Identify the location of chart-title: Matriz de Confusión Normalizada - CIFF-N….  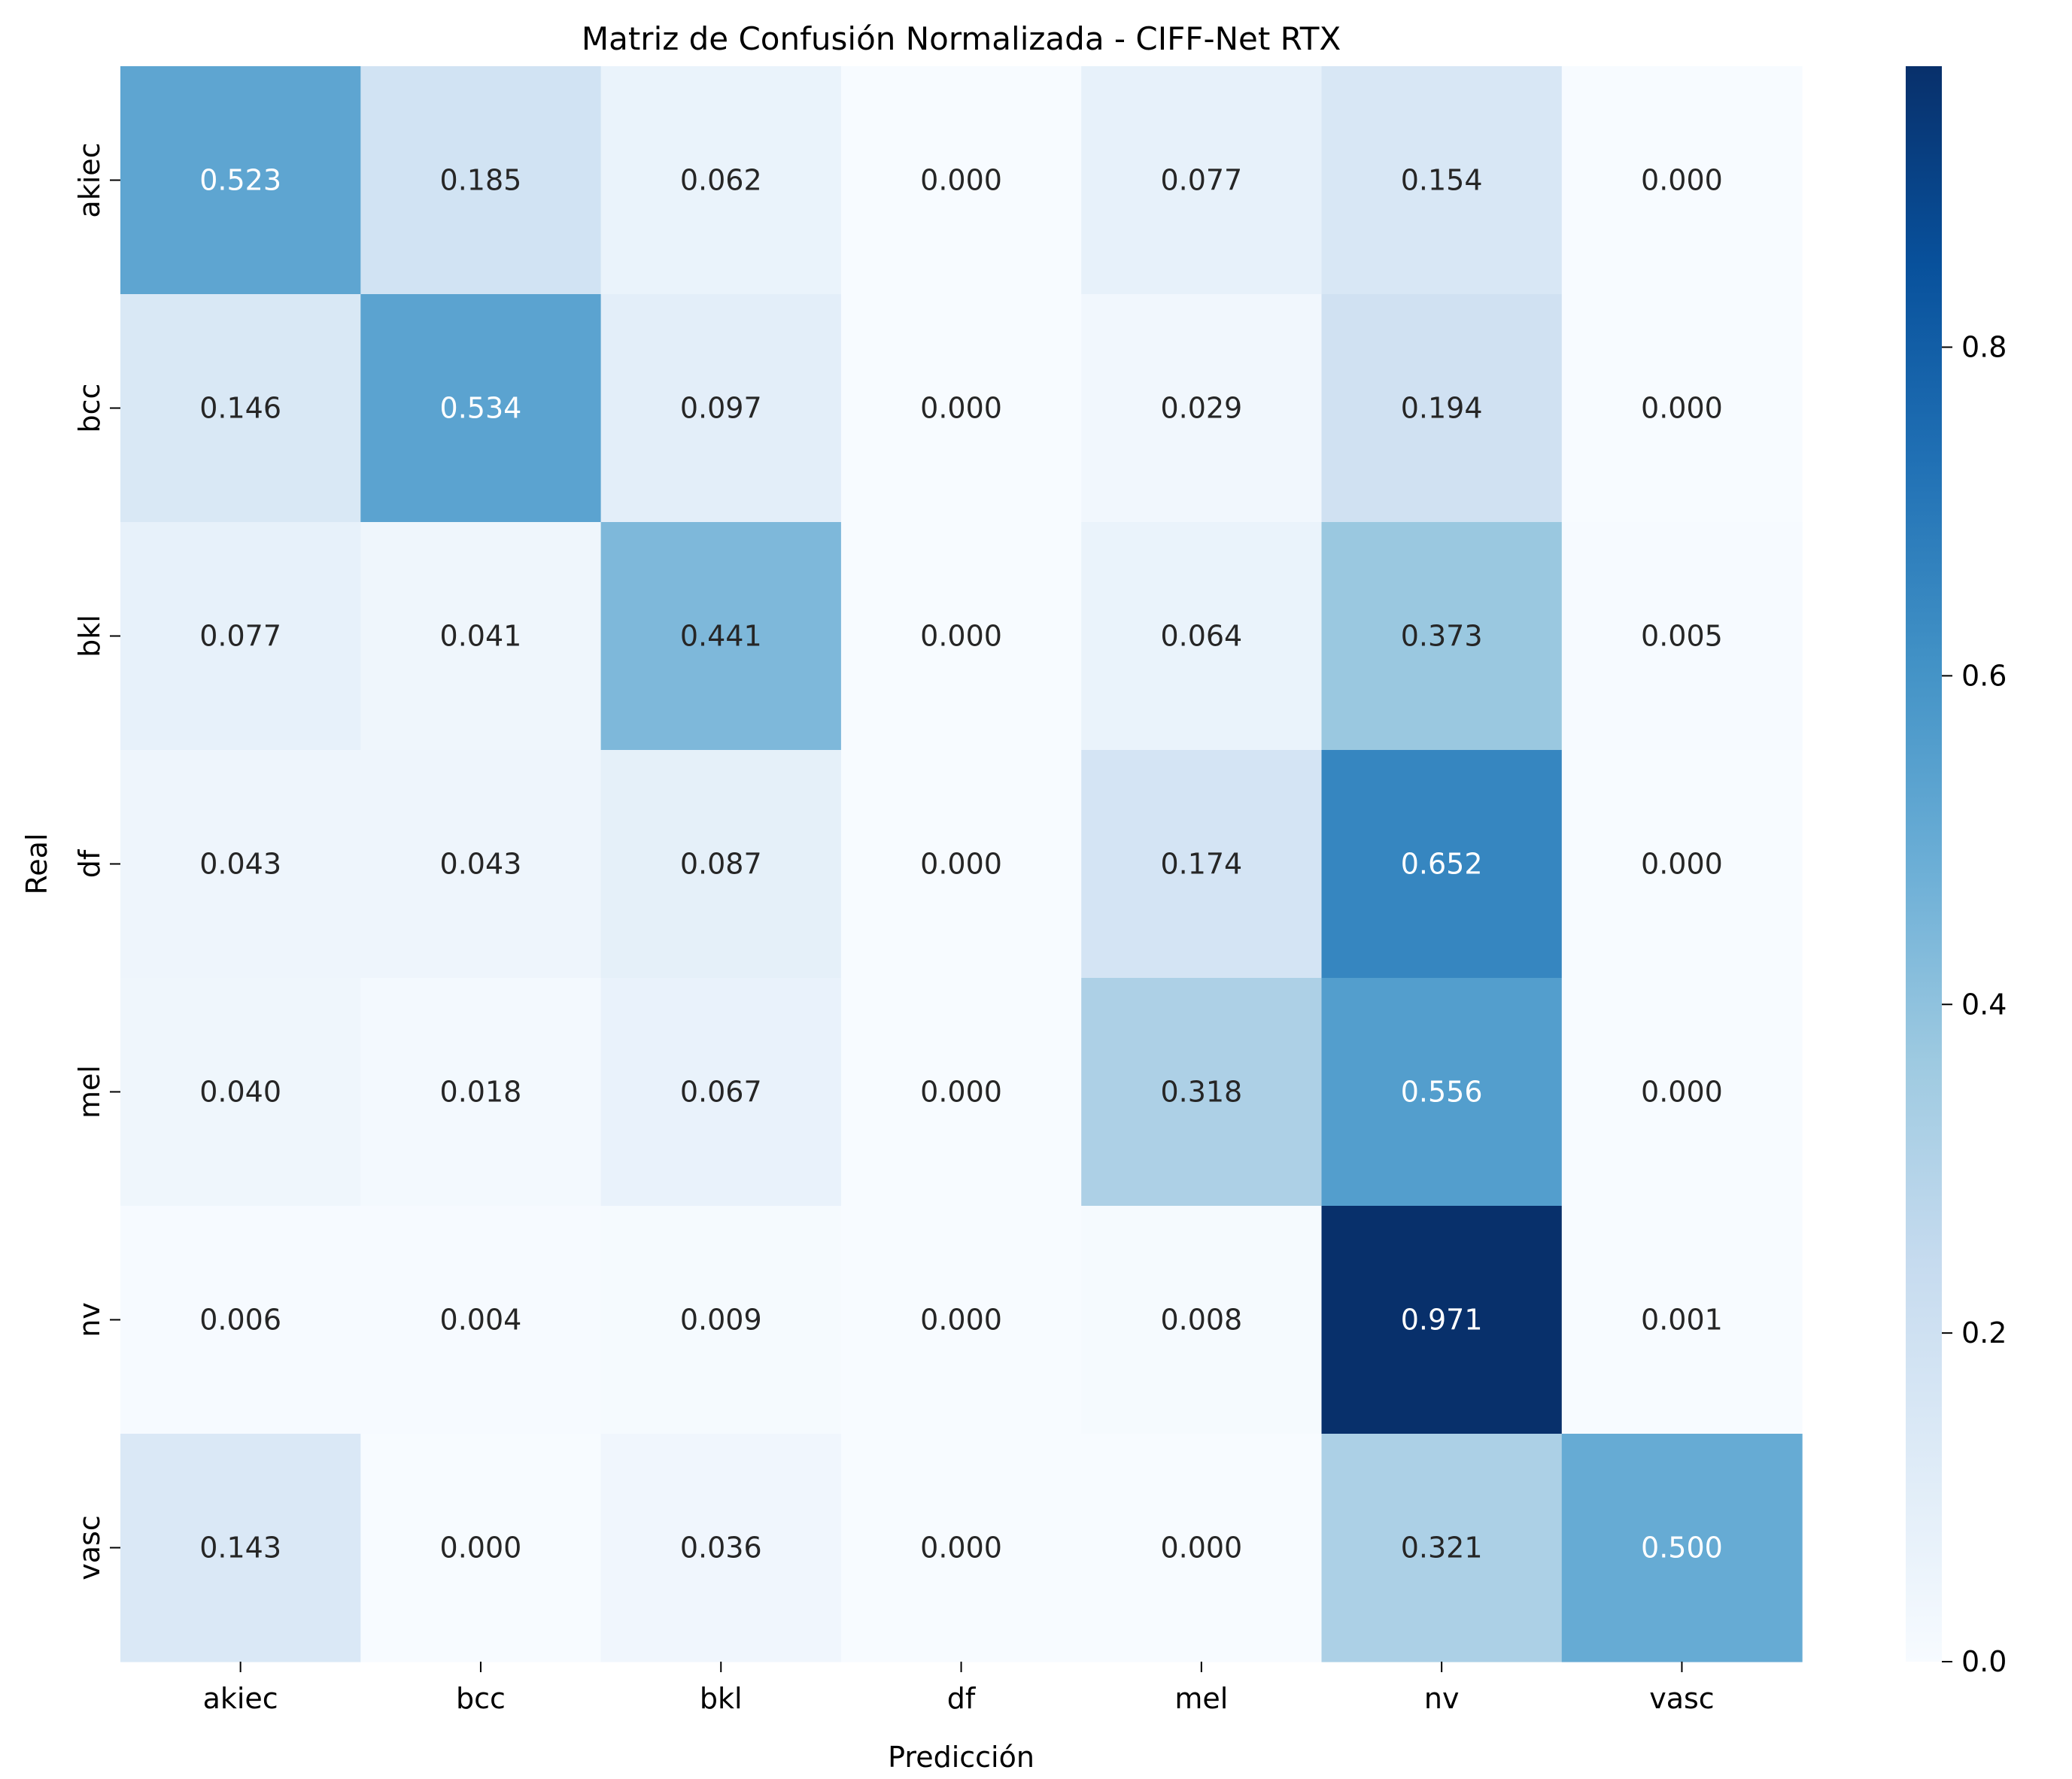
(961, 39).